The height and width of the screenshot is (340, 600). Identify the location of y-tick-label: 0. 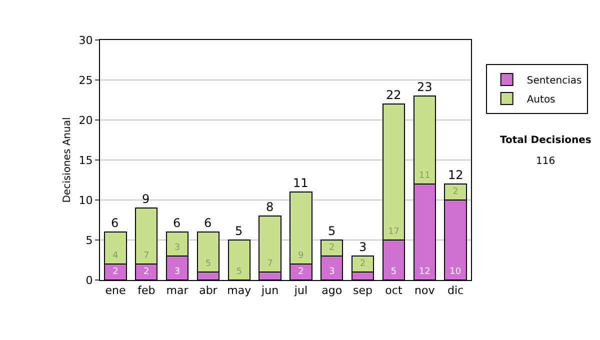
(89, 280).